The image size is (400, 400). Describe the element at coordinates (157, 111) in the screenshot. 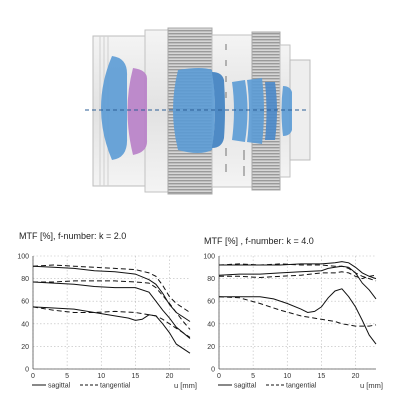

I see `lens-barrel-middle` at that location.